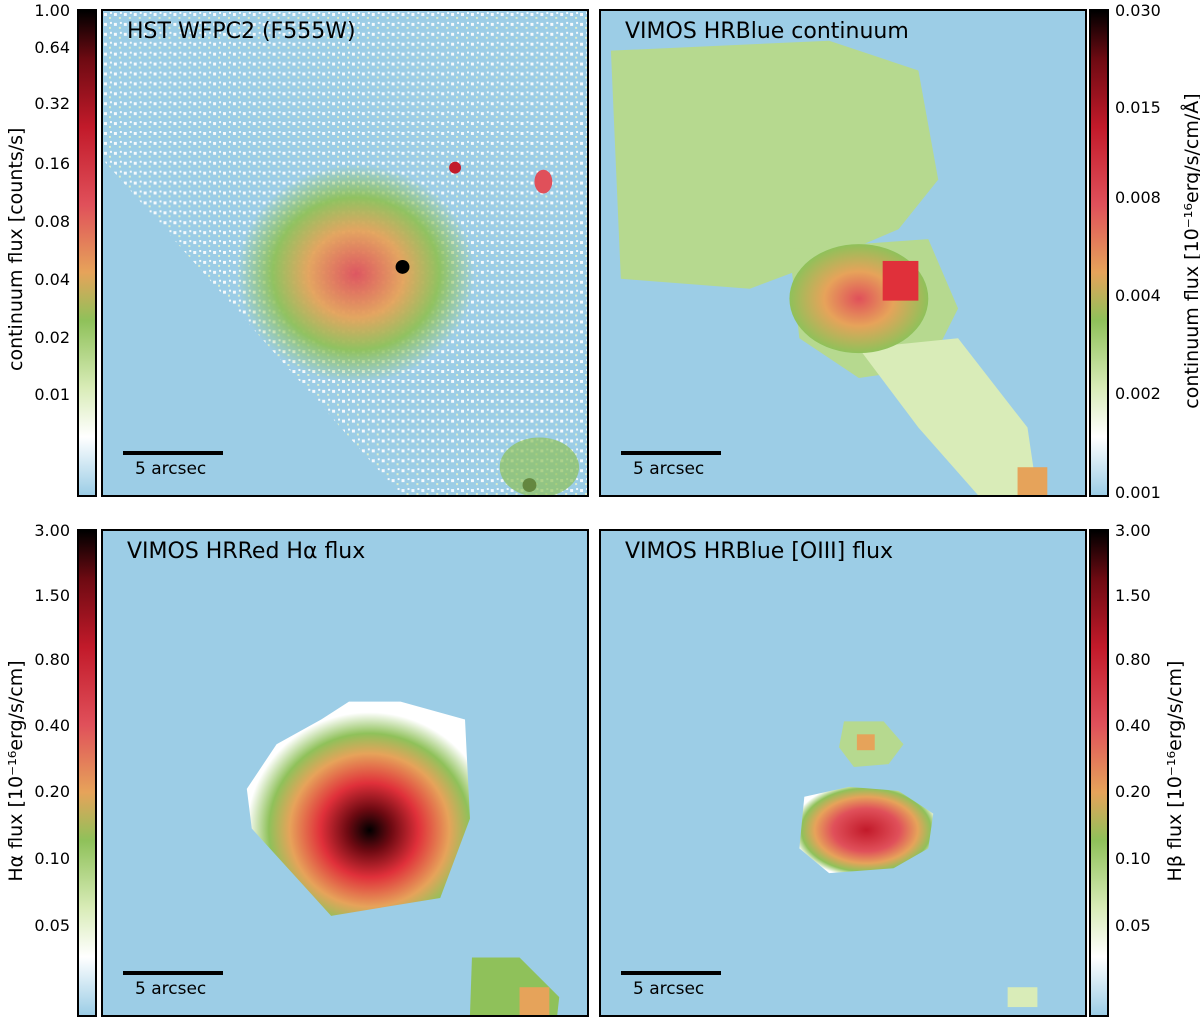 Image resolution: width=1200 pixels, height=1017 pixels. I want to click on tick-label: 0.04, so click(52, 279).